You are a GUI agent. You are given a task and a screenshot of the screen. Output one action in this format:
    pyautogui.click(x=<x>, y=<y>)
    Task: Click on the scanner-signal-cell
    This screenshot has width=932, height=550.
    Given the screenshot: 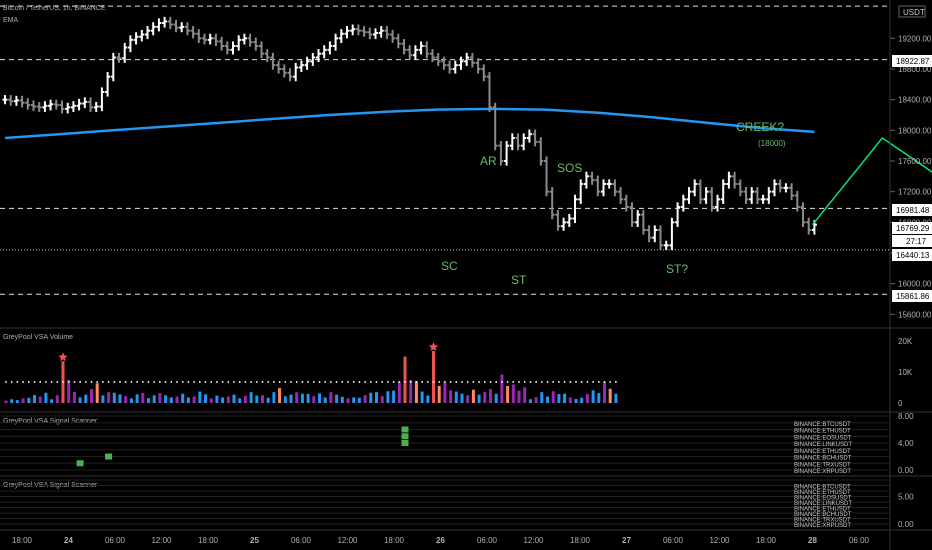 What is the action you would take?
    pyautogui.click(x=405, y=429)
    